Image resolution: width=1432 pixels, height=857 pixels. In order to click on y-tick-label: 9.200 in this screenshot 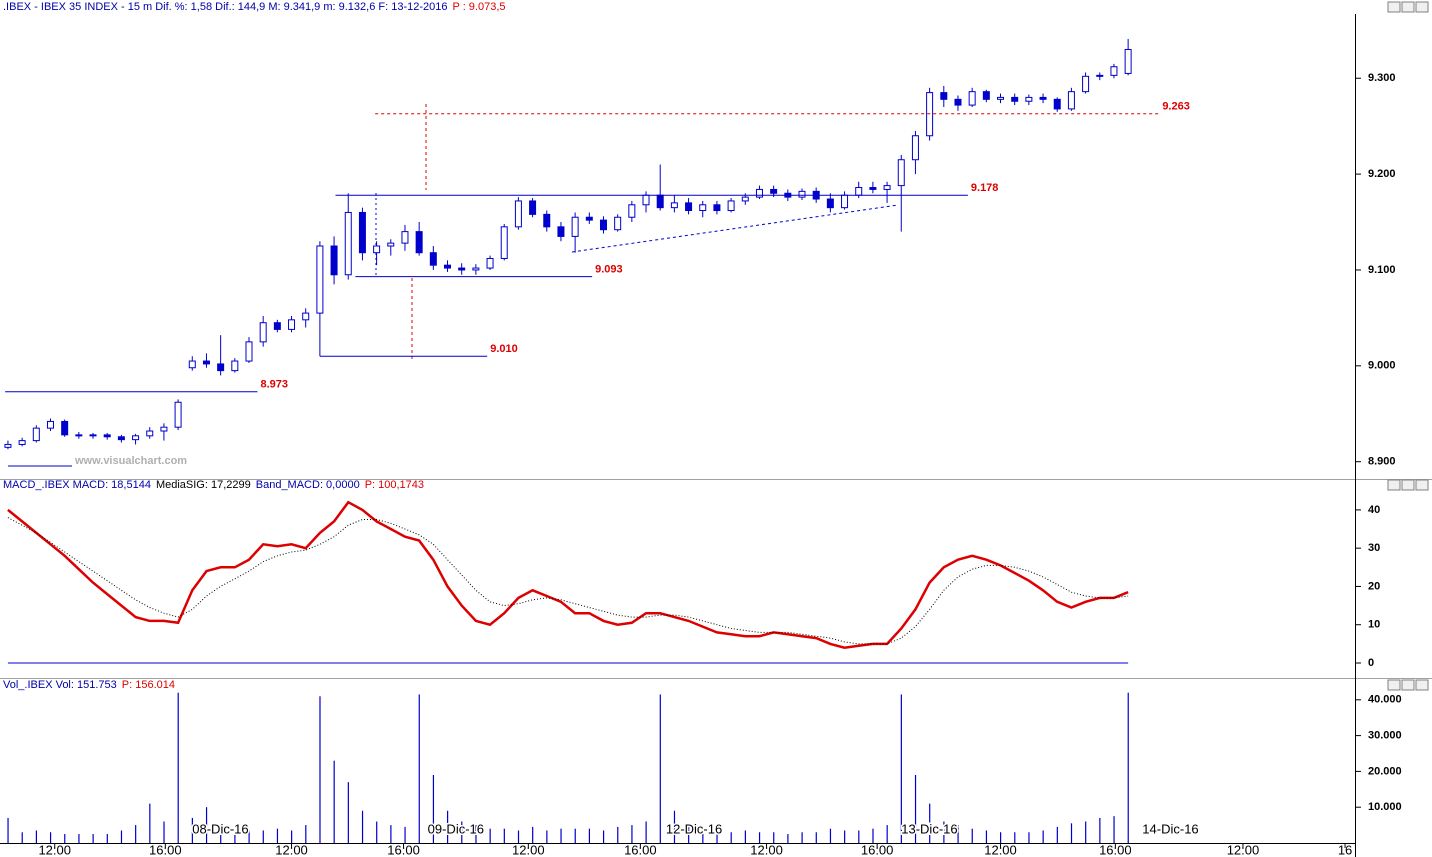, I will do `click(1382, 174)`.